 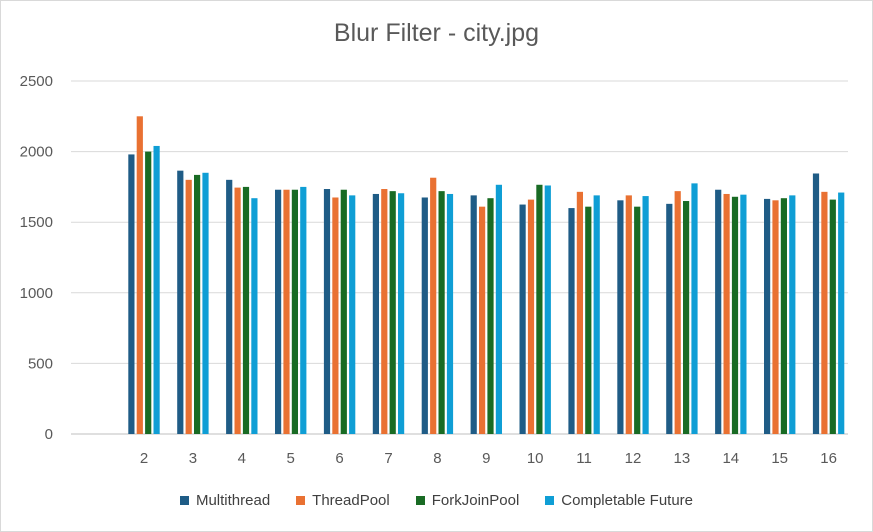 I want to click on legend-item: ForkJoinPool, so click(x=467, y=500).